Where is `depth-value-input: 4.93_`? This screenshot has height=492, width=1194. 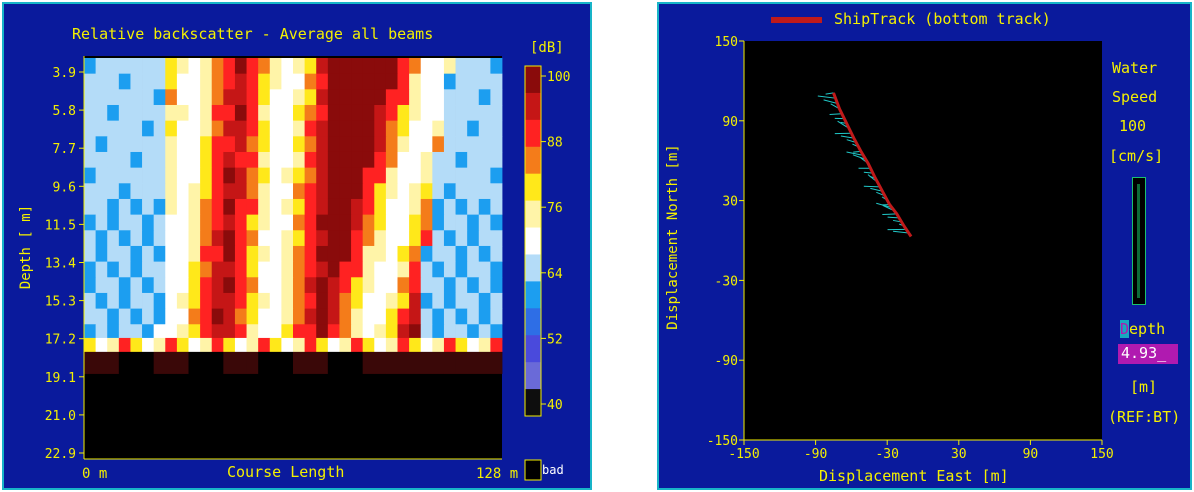 depth-value-input: 4.93_ is located at coordinates (1148, 354).